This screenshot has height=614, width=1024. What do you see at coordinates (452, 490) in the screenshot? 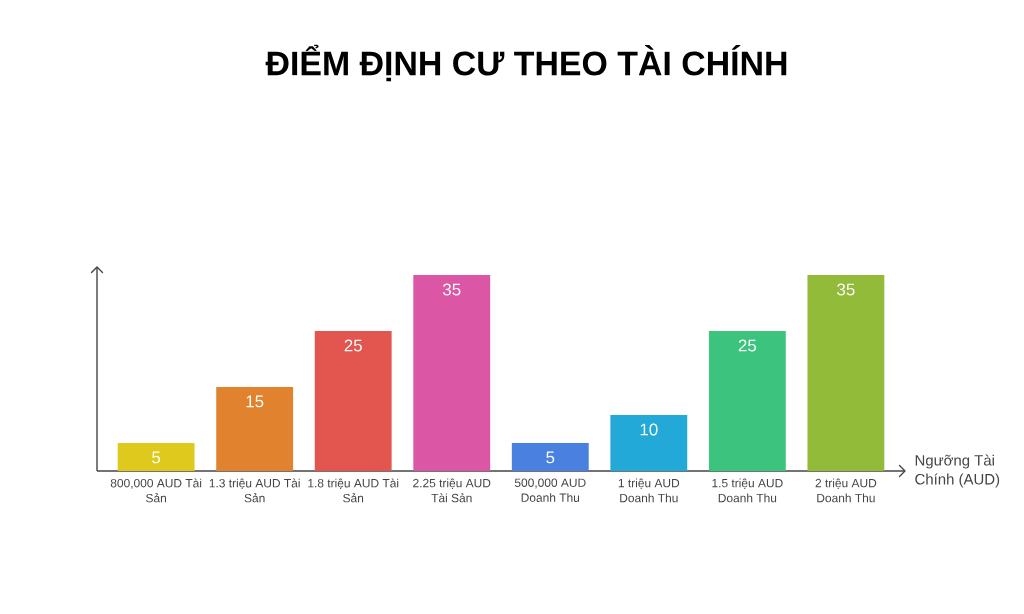
I see `x-tick-label: 2.25 triệu AUD Tài Sản` at bounding box center [452, 490].